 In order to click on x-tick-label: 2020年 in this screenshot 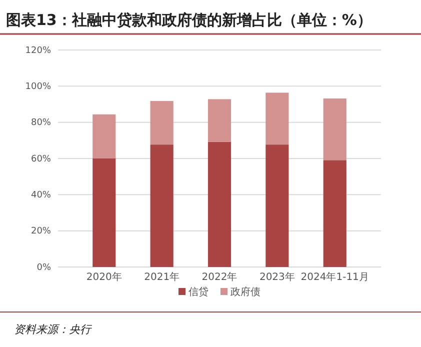, I will do `click(104, 277)`.